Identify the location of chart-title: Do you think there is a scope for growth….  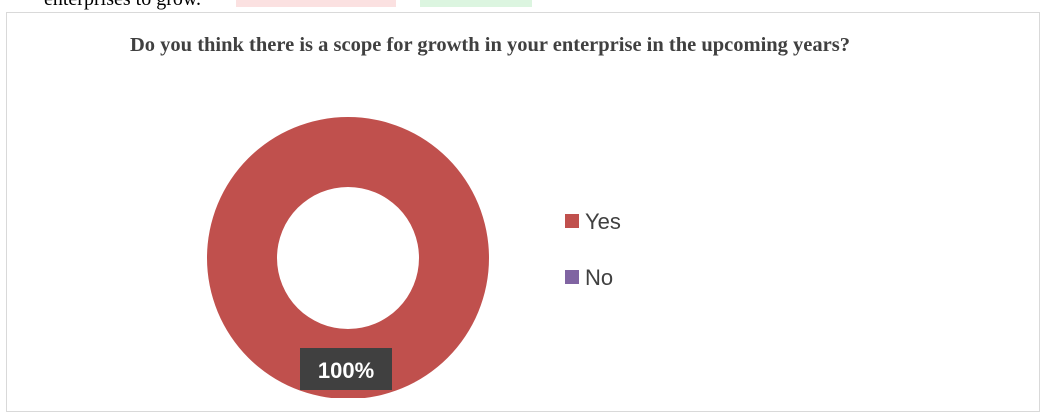
(490, 45).